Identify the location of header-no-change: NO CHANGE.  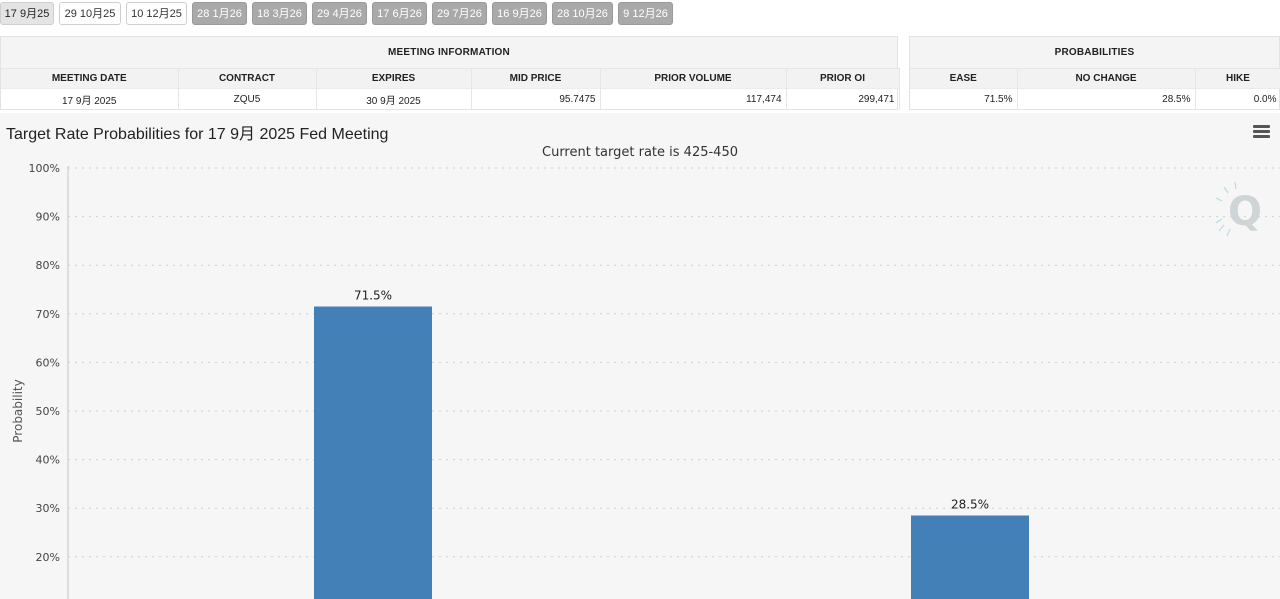
(1106, 78).